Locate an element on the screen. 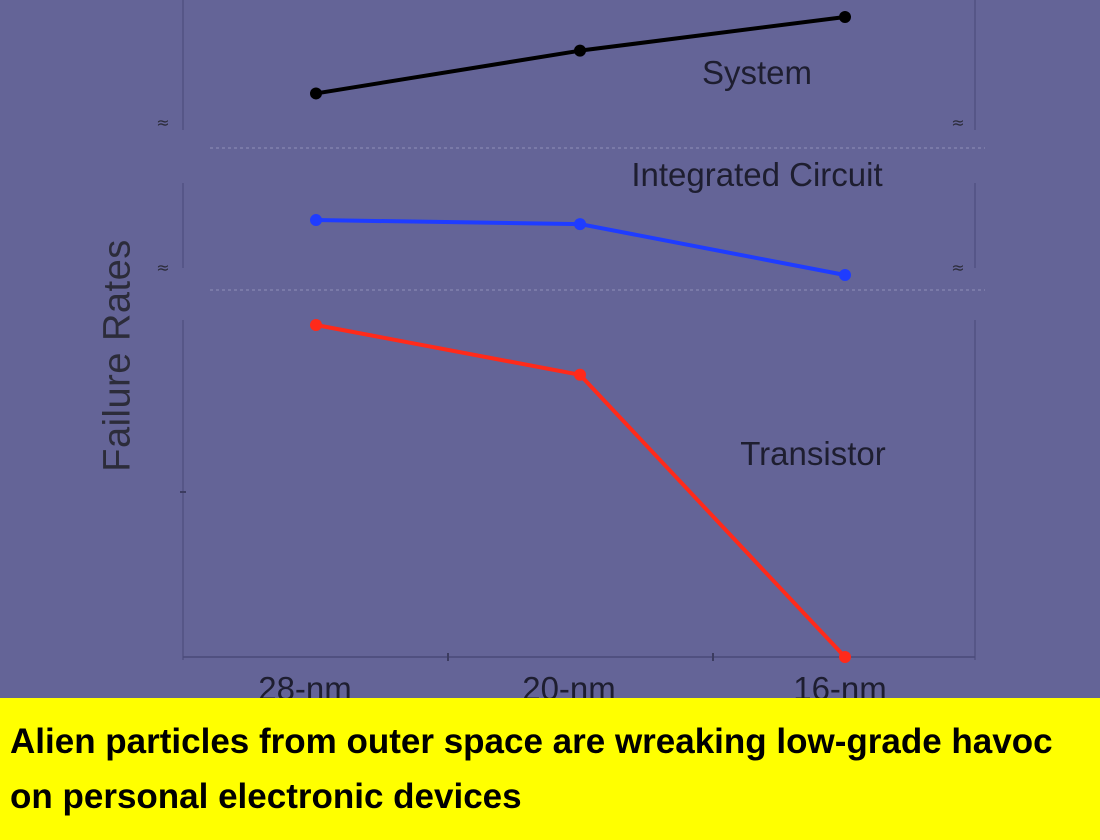  y-axis-label-container: Failure Rates is located at coordinates (118, 355).